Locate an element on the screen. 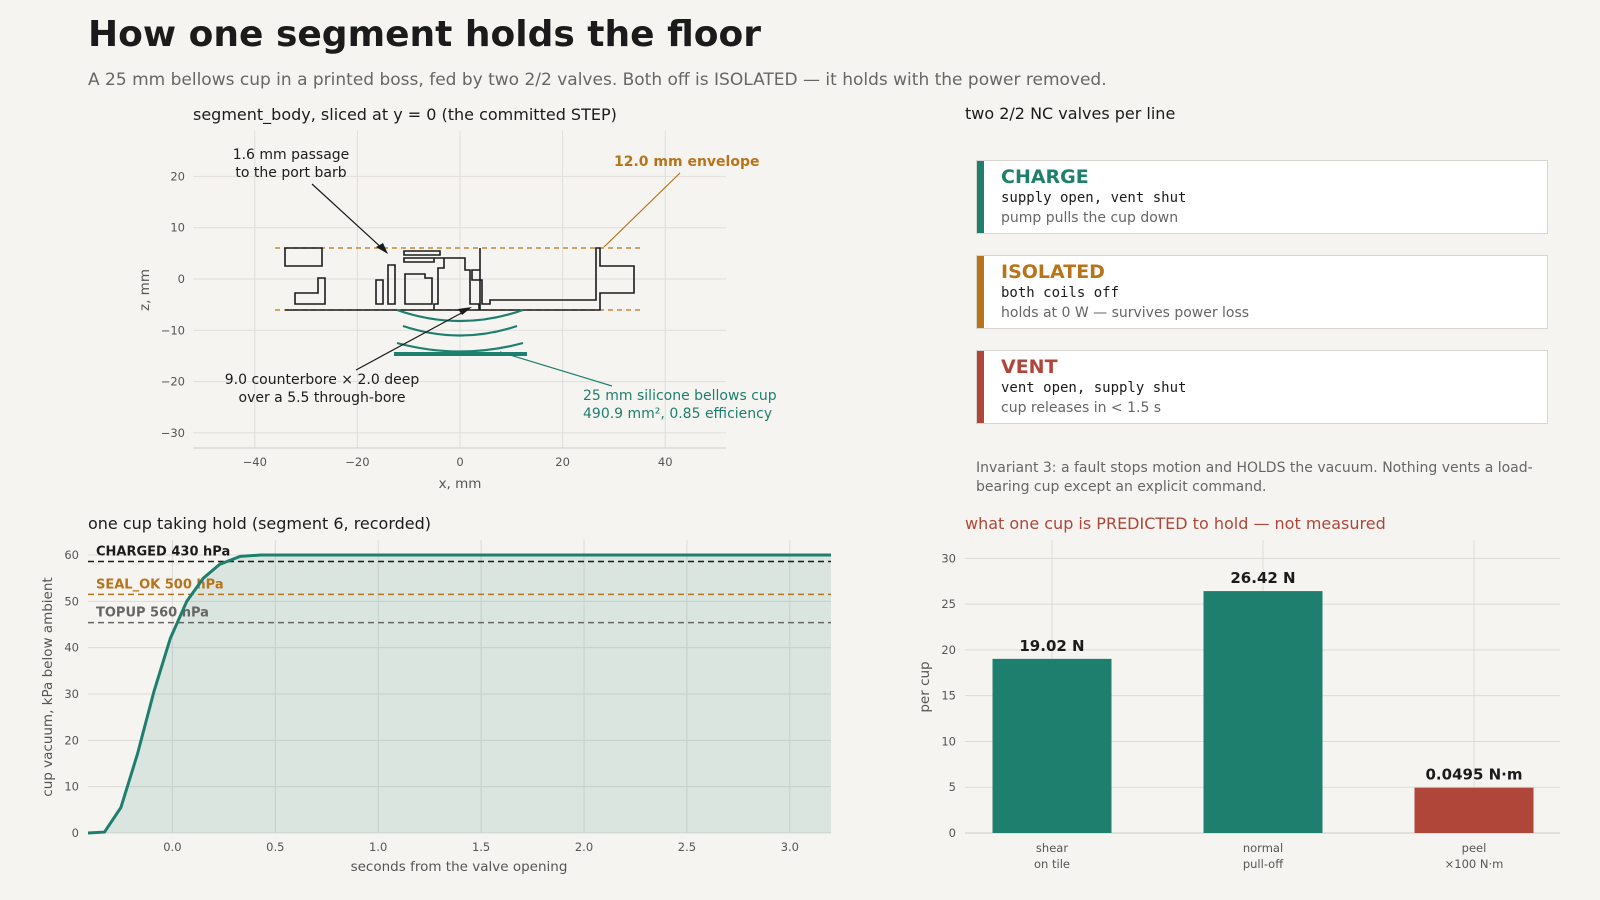 This screenshot has width=1600, height=900. vacuum-xtick: 2.0 is located at coordinates (584, 847).